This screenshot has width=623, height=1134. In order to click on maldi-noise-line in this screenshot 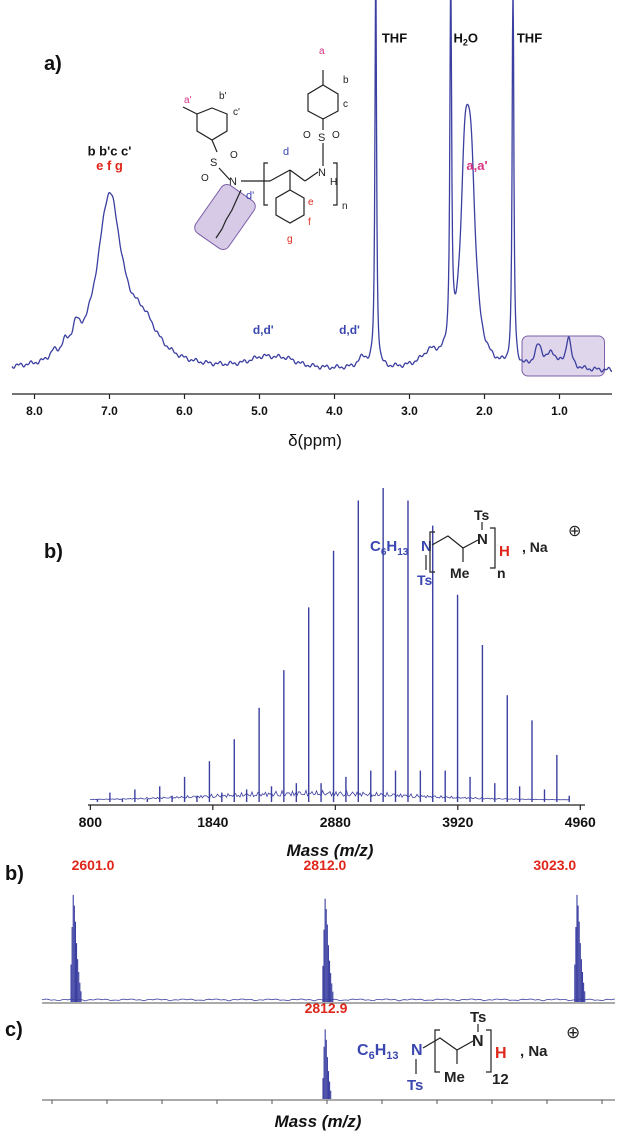, I will do `click(330, 795)`.